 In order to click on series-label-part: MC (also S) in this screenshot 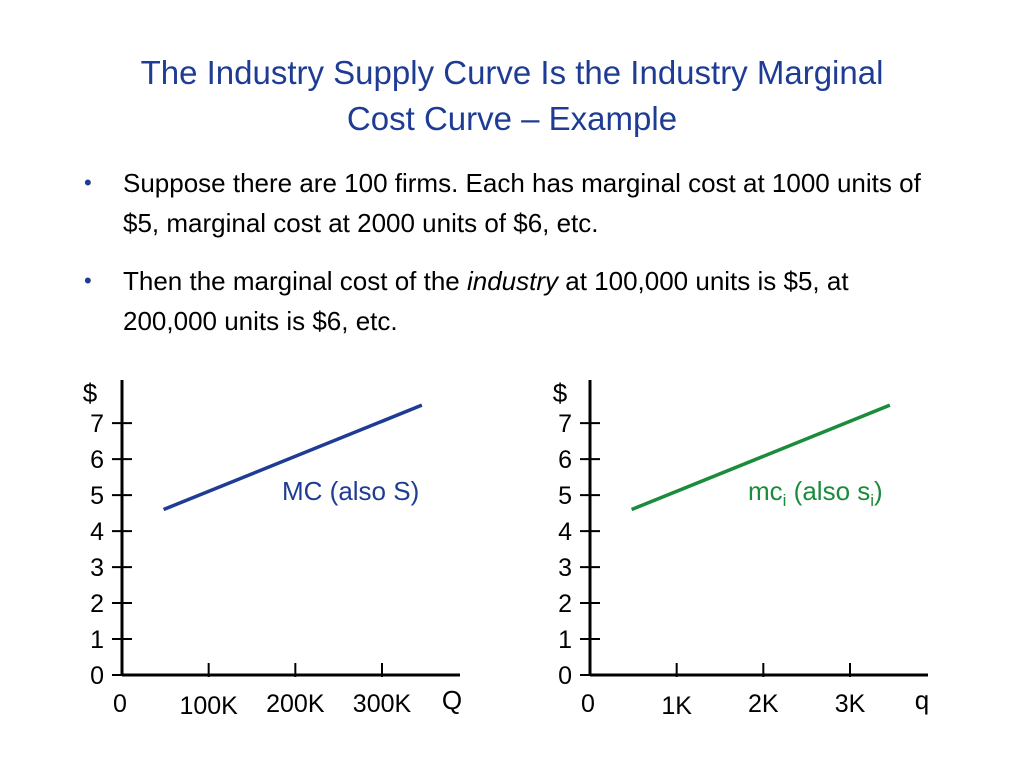, I will do `click(350, 491)`.